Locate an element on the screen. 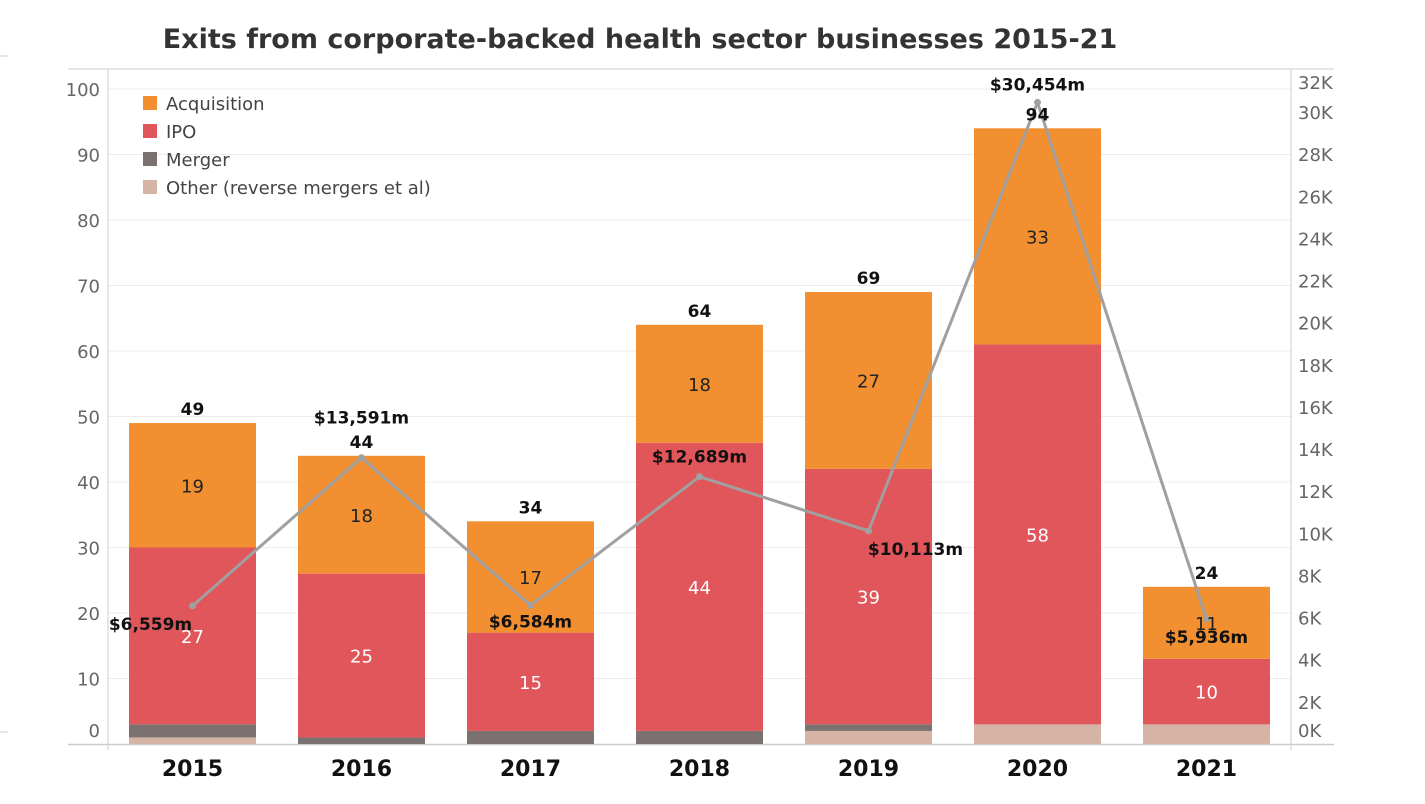 The width and height of the screenshot is (1425, 804). segment-label: 58 is located at coordinates (1037, 535).